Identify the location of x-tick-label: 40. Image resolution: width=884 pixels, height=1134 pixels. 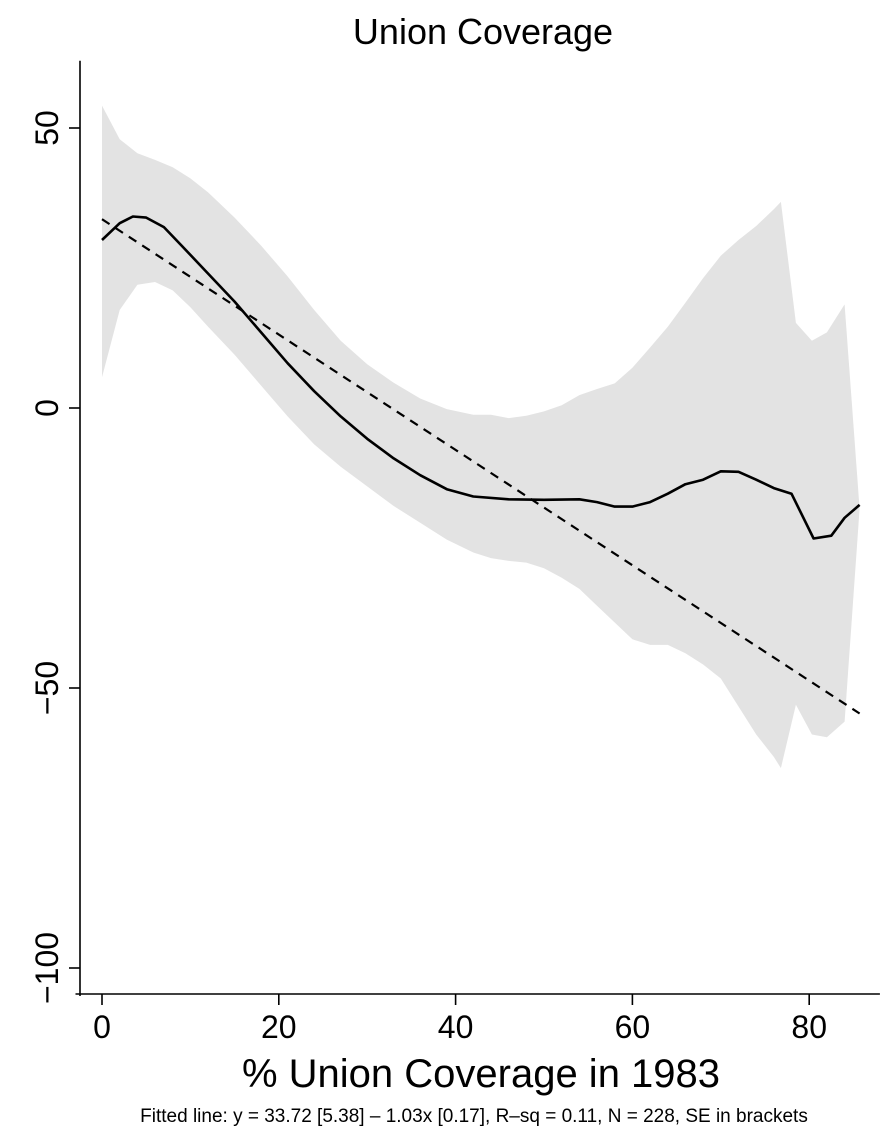
(456, 1027).